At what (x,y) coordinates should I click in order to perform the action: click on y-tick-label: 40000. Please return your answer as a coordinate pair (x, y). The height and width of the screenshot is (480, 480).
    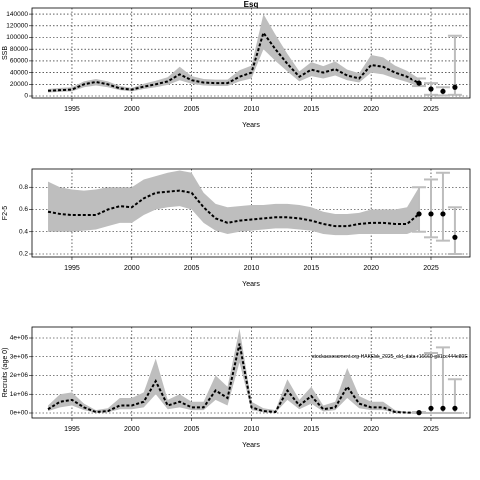
    Looking at the image, I should click on (19, 72).